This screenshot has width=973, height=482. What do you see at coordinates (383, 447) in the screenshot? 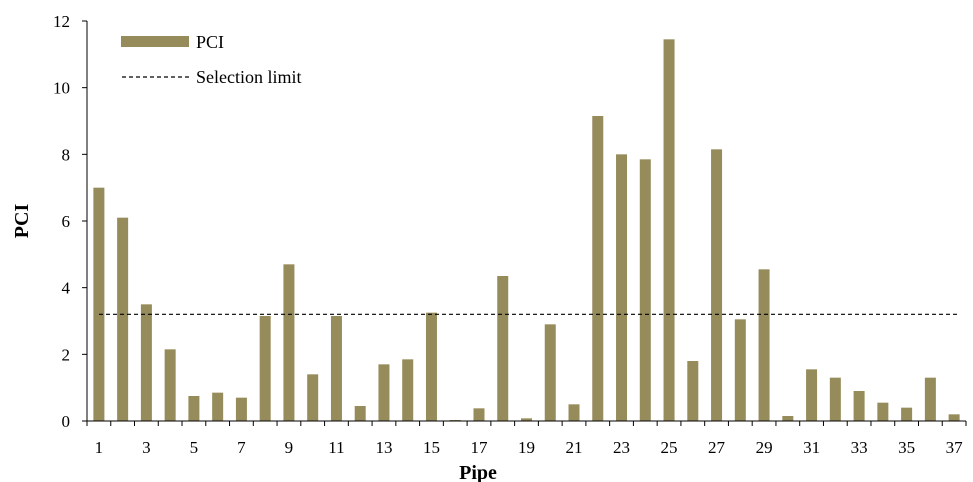
I see `x-tick-label-13: 13` at bounding box center [383, 447].